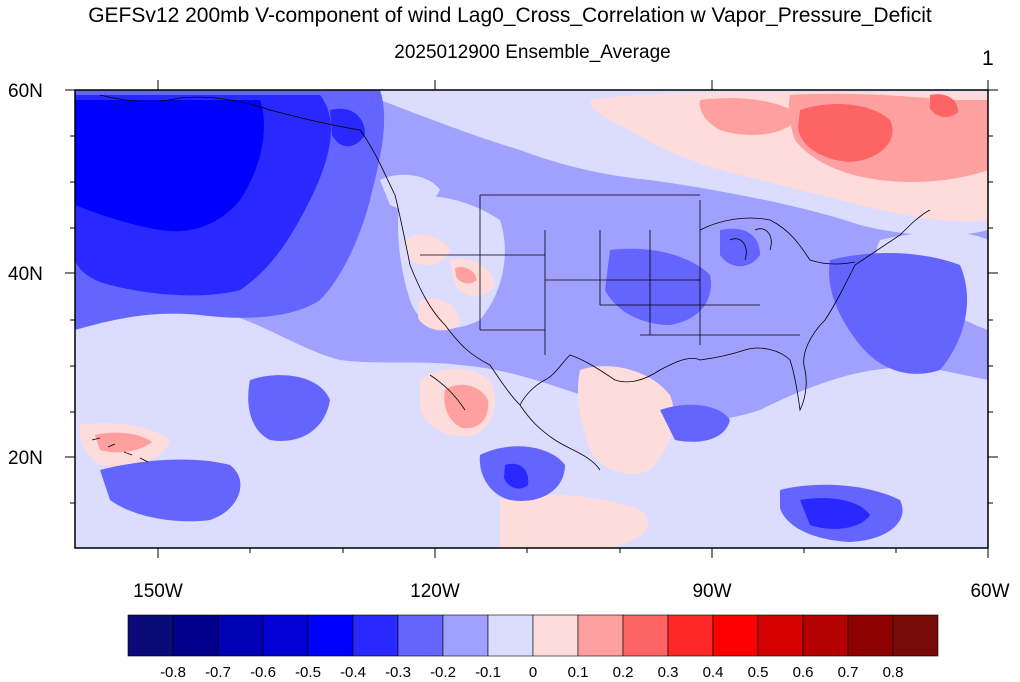 The height and width of the screenshot is (682, 1020). What do you see at coordinates (488, 672) in the screenshot?
I see `colorbar-label: -0.1` at bounding box center [488, 672].